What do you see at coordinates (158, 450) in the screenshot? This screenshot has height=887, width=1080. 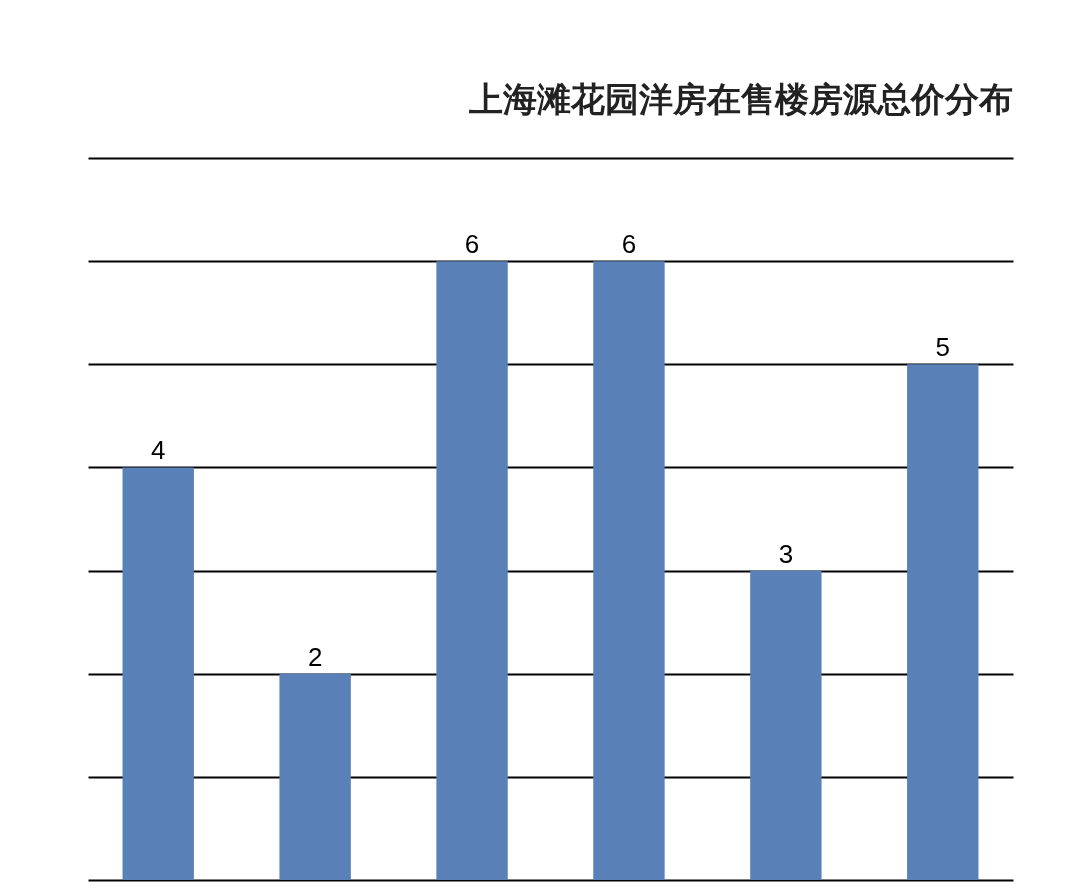 I see `data-label: 4` at bounding box center [158, 450].